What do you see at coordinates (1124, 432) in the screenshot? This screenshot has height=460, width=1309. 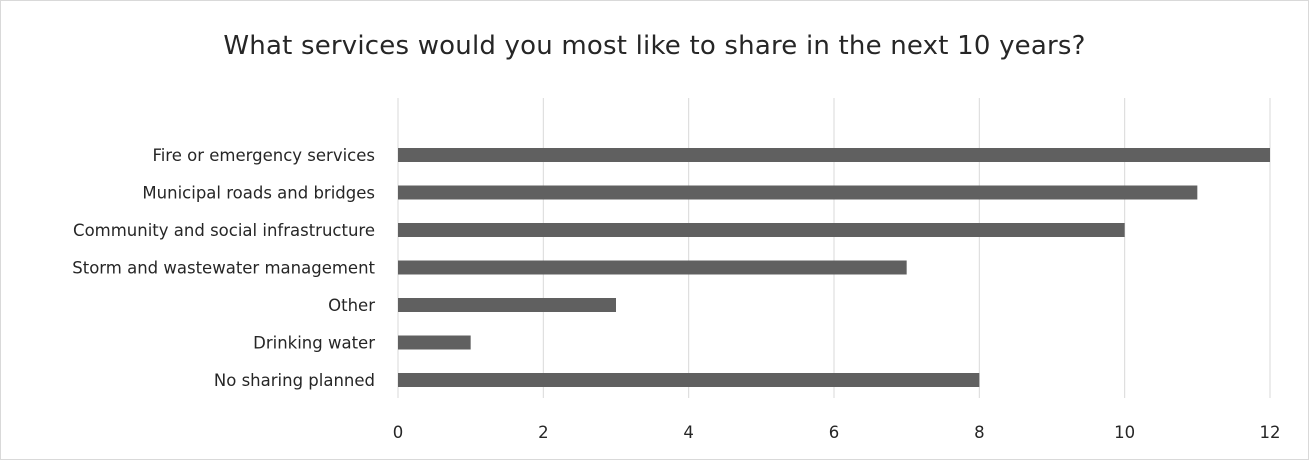 I see `x-tick-label: 10` at bounding box center [1124, 432].